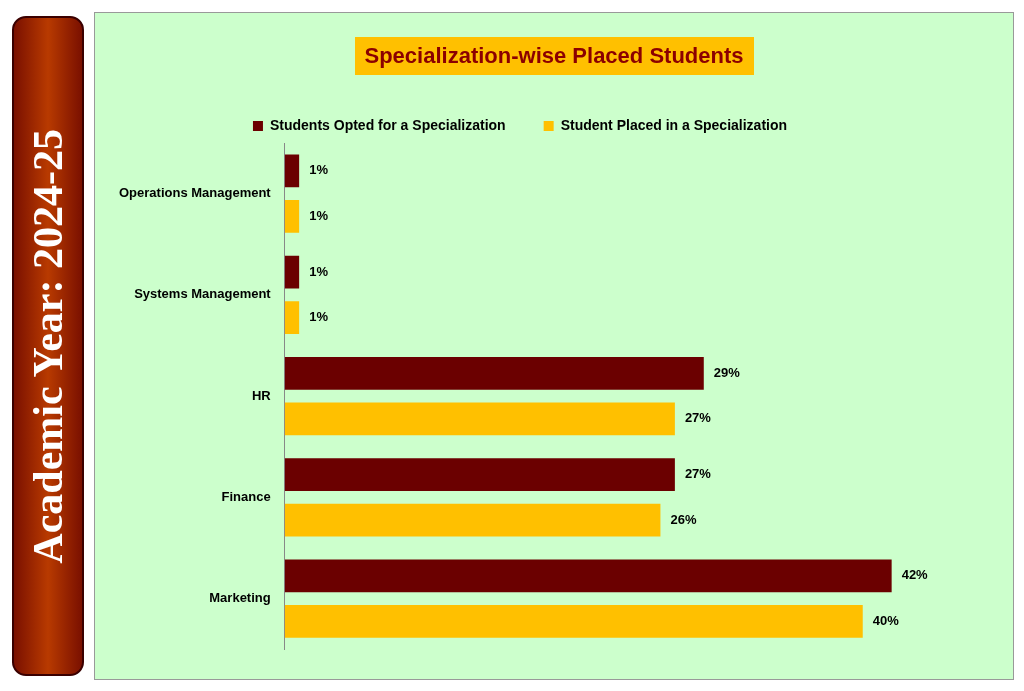 The width and height of the screenshot is (1024, 691). What do you see at coordinates (246, 496) in the screenshot?
I see `y-tick-label: Finance` at bounding box center [246, 496].